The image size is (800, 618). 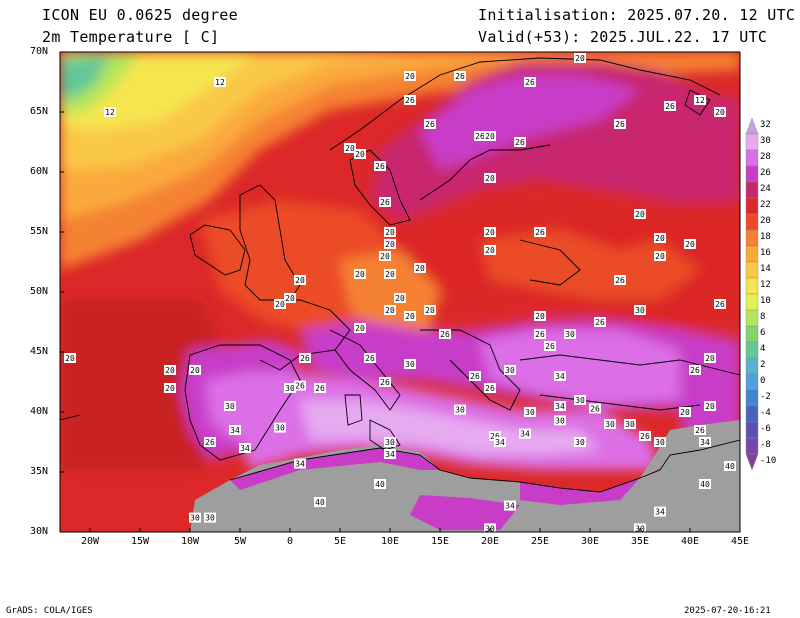 What do you see at coordinates (39, 411) in the screenshot?
I see `lat-tick-label: 40N` at bounding box center [39, 411].